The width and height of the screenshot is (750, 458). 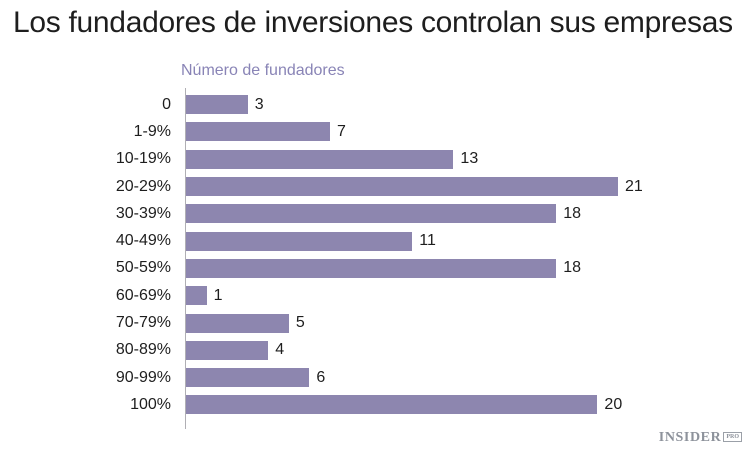 I want to click on category-label: 1-9%, so click(x=152, y=131).